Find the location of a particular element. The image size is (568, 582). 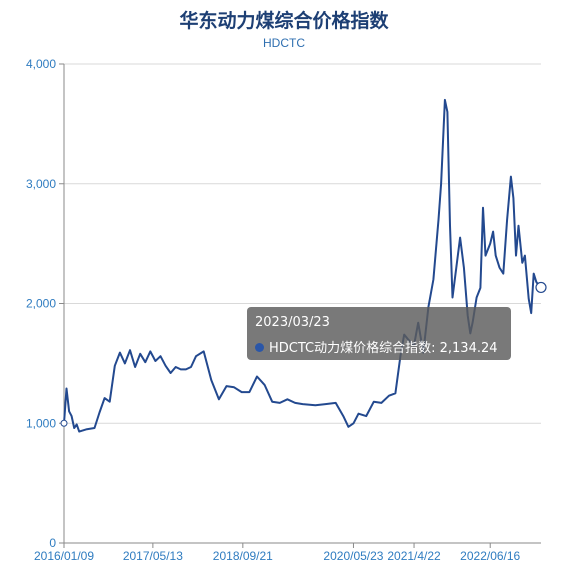

y-axis-labels: 0 1,000 2,000 3,000 4,000 is located at coordinates (41, 303).